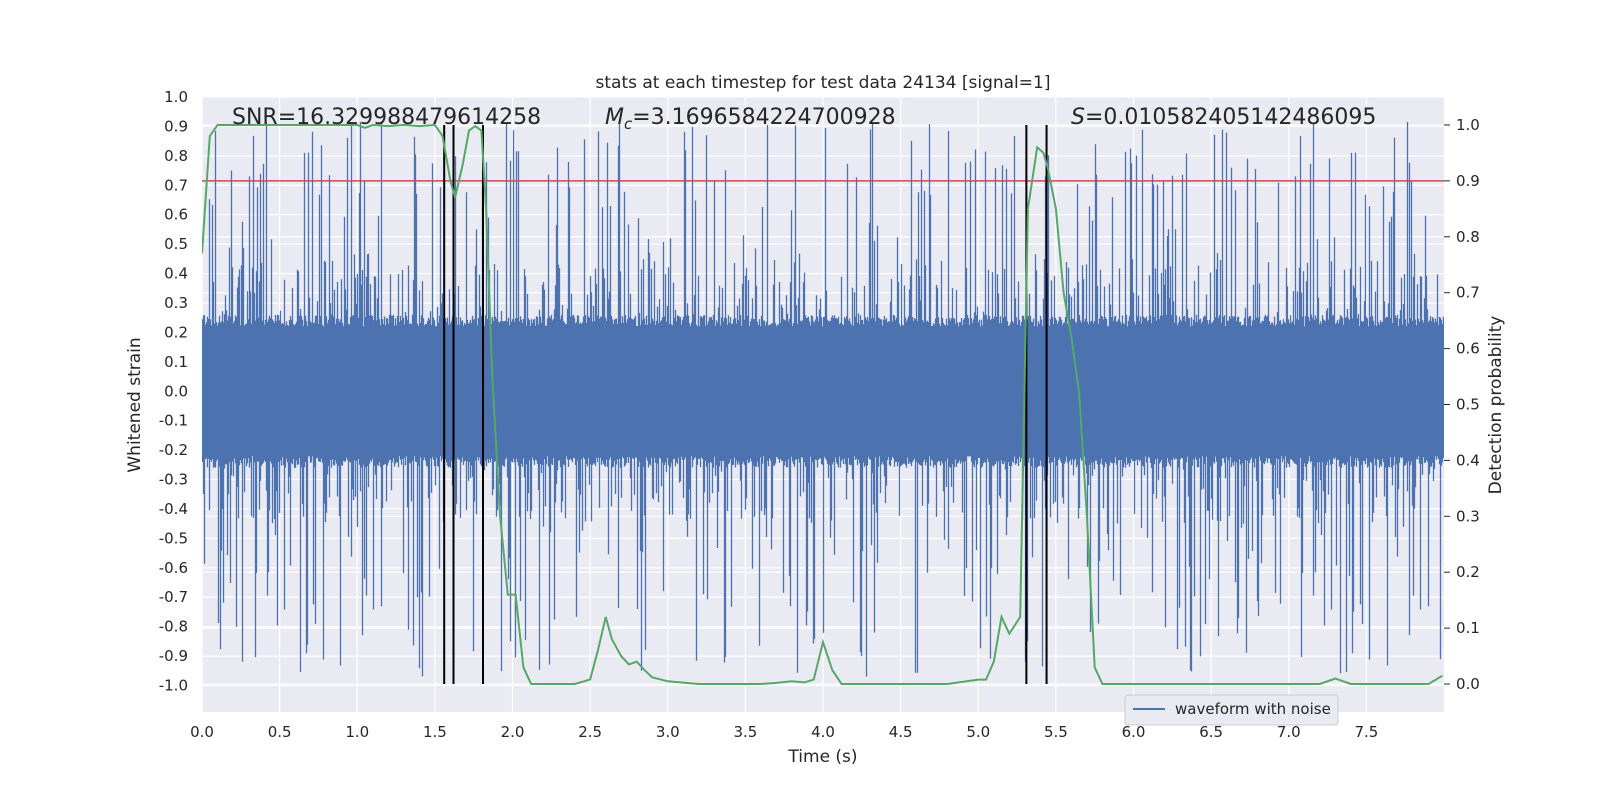 This screenshot has width=1600, height=800. I want to click on legend-label-waveform: waveform with noise, so click(1253, 709).